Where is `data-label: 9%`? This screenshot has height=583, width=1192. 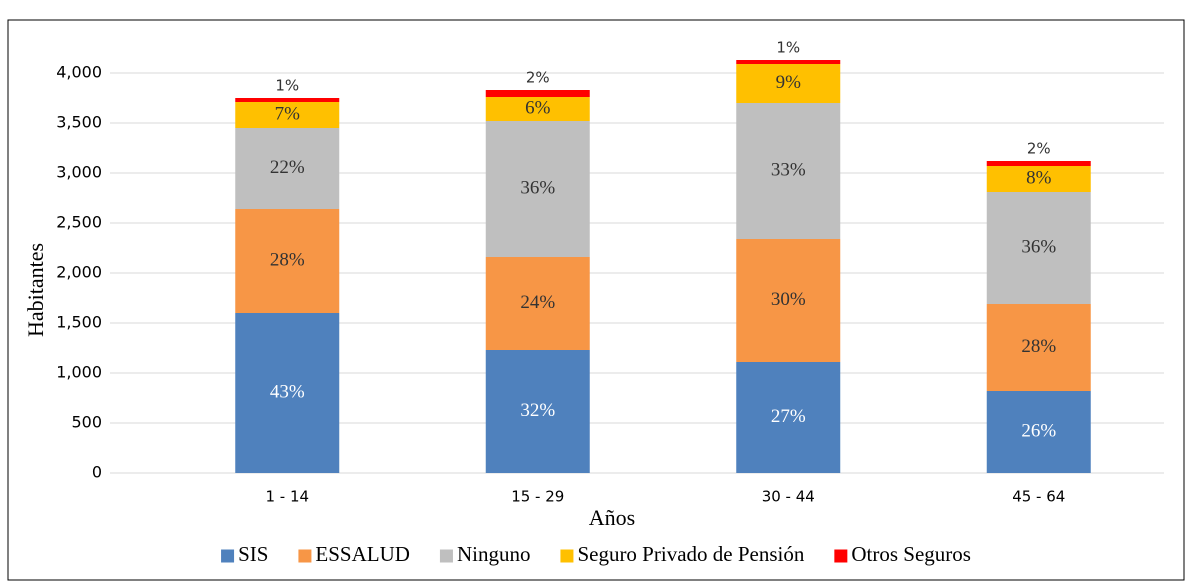 data-label: 9% is located at coordinates (789, 82).